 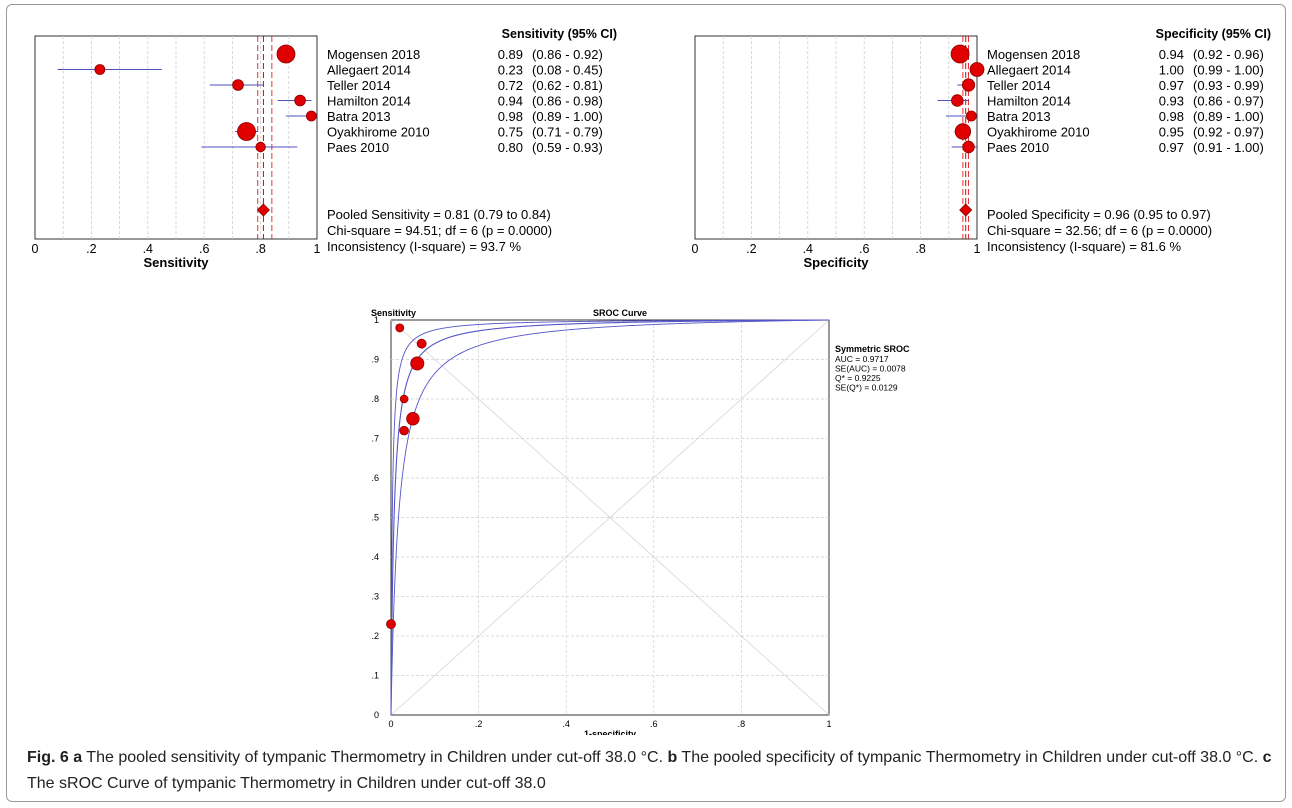 I want to click on caption-letter-c: c, so click(x=1267, y=757).